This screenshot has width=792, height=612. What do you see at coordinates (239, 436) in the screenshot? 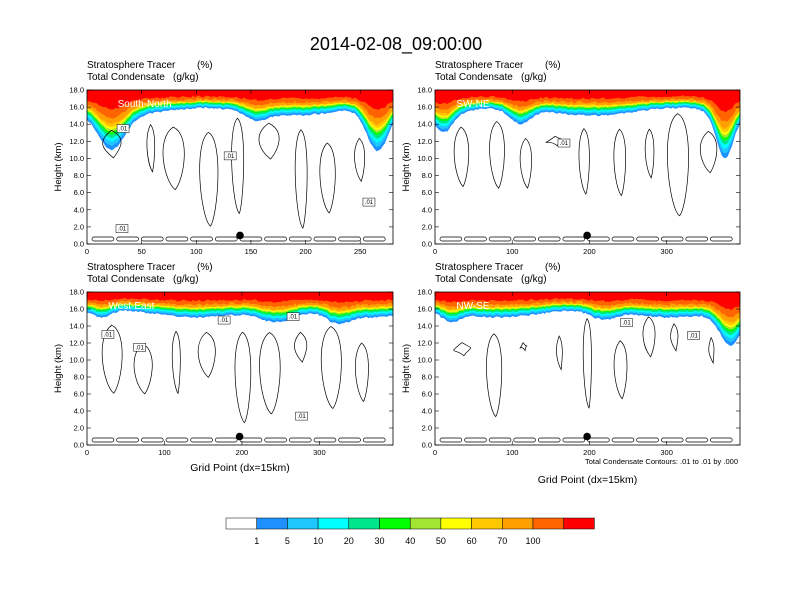
I see `location-marker` at bounding box center [239, 436].